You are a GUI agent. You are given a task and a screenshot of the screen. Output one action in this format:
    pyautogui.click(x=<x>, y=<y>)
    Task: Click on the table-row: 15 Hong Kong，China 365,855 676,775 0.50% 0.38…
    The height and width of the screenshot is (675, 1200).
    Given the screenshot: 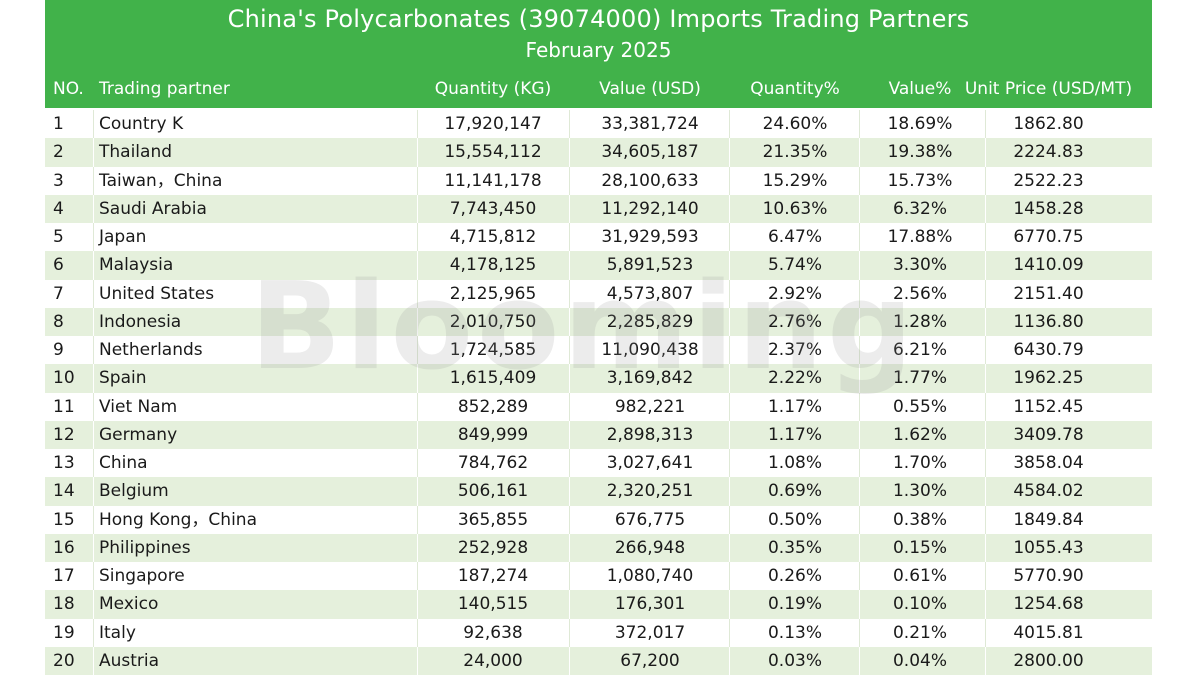 What is the action you would take?
    pyautogui.click(x=598, y=519)
    